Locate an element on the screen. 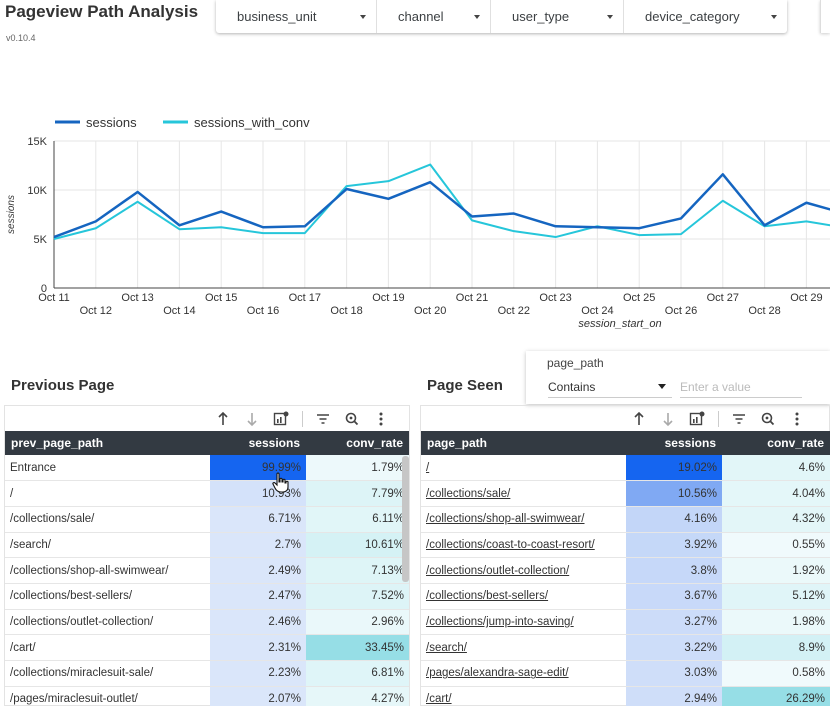 This screenshot has height=706, width=830. table-row: /collections/best-sellers/3.67% 5.12% is located at coordinates (625, 596).